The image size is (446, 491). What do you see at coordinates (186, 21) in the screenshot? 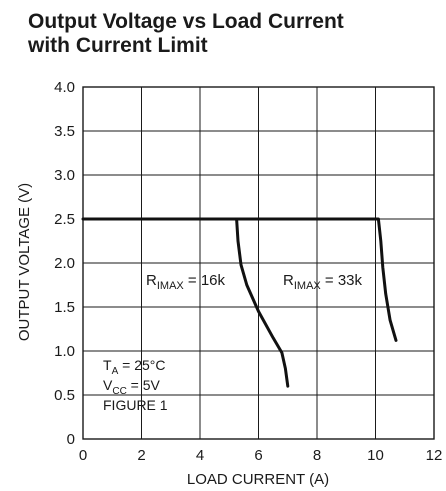
I see `chart-title-line-1: Output Voltage vs Load Current` at bounding box center [186, 21].